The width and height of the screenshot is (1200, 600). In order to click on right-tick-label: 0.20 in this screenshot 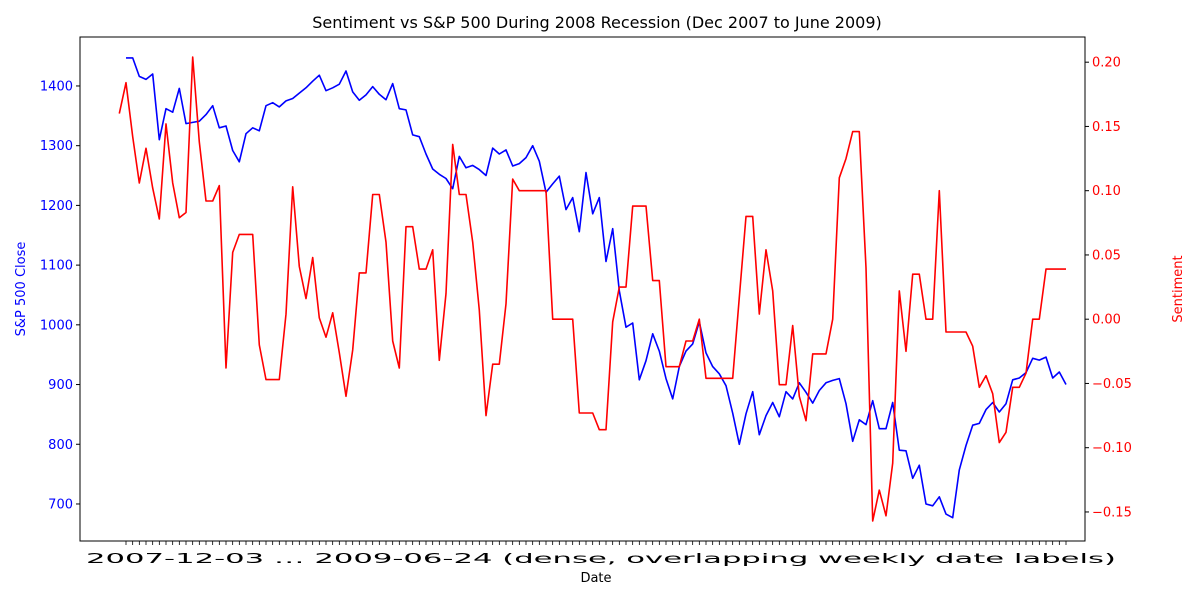, I will do `click(1106, 63)`.